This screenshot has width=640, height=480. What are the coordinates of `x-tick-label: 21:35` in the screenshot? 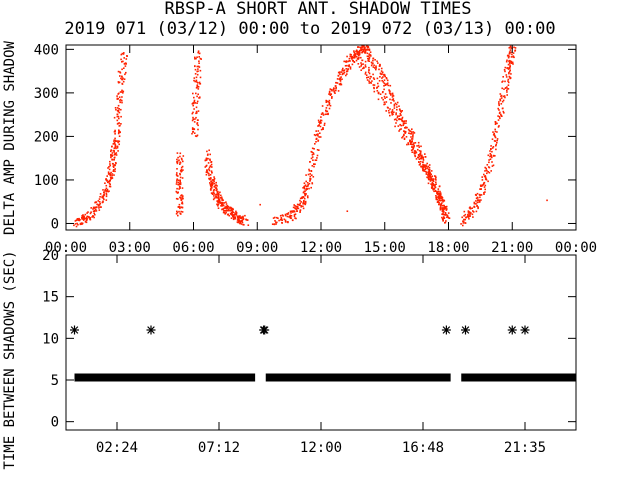 It's located at (525, 448).